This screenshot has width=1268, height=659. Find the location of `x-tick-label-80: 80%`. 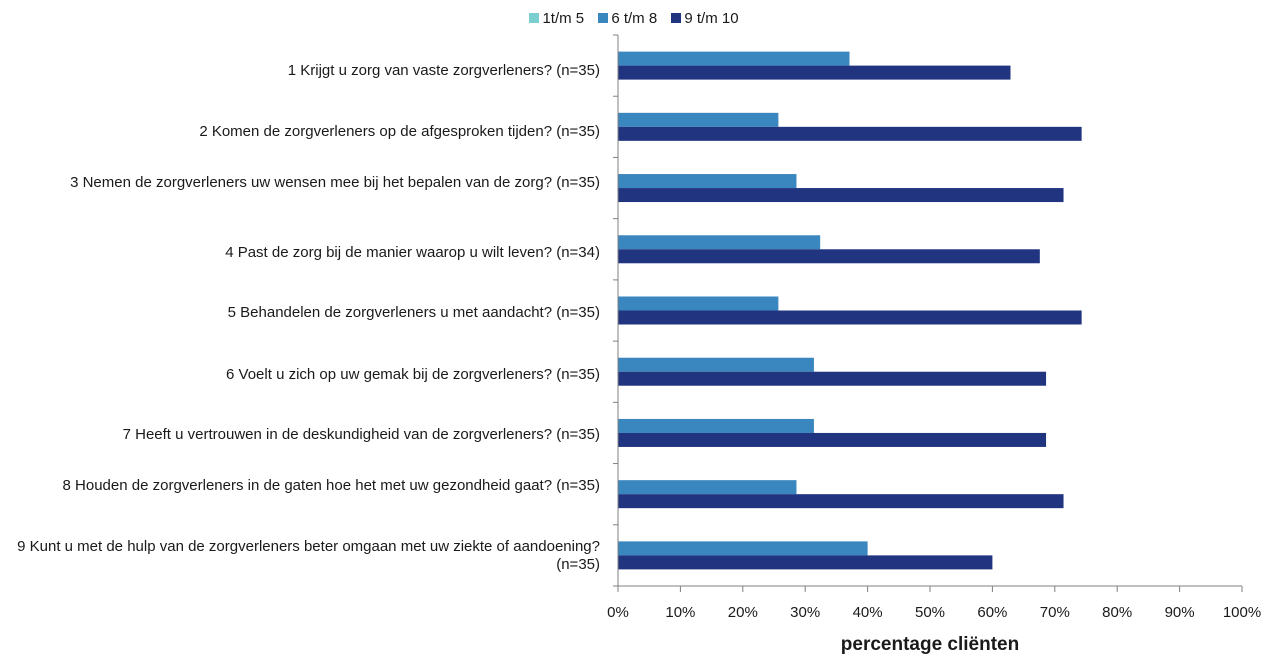

x-tick-label-80: 80% is located at coordinates (1117, 612).